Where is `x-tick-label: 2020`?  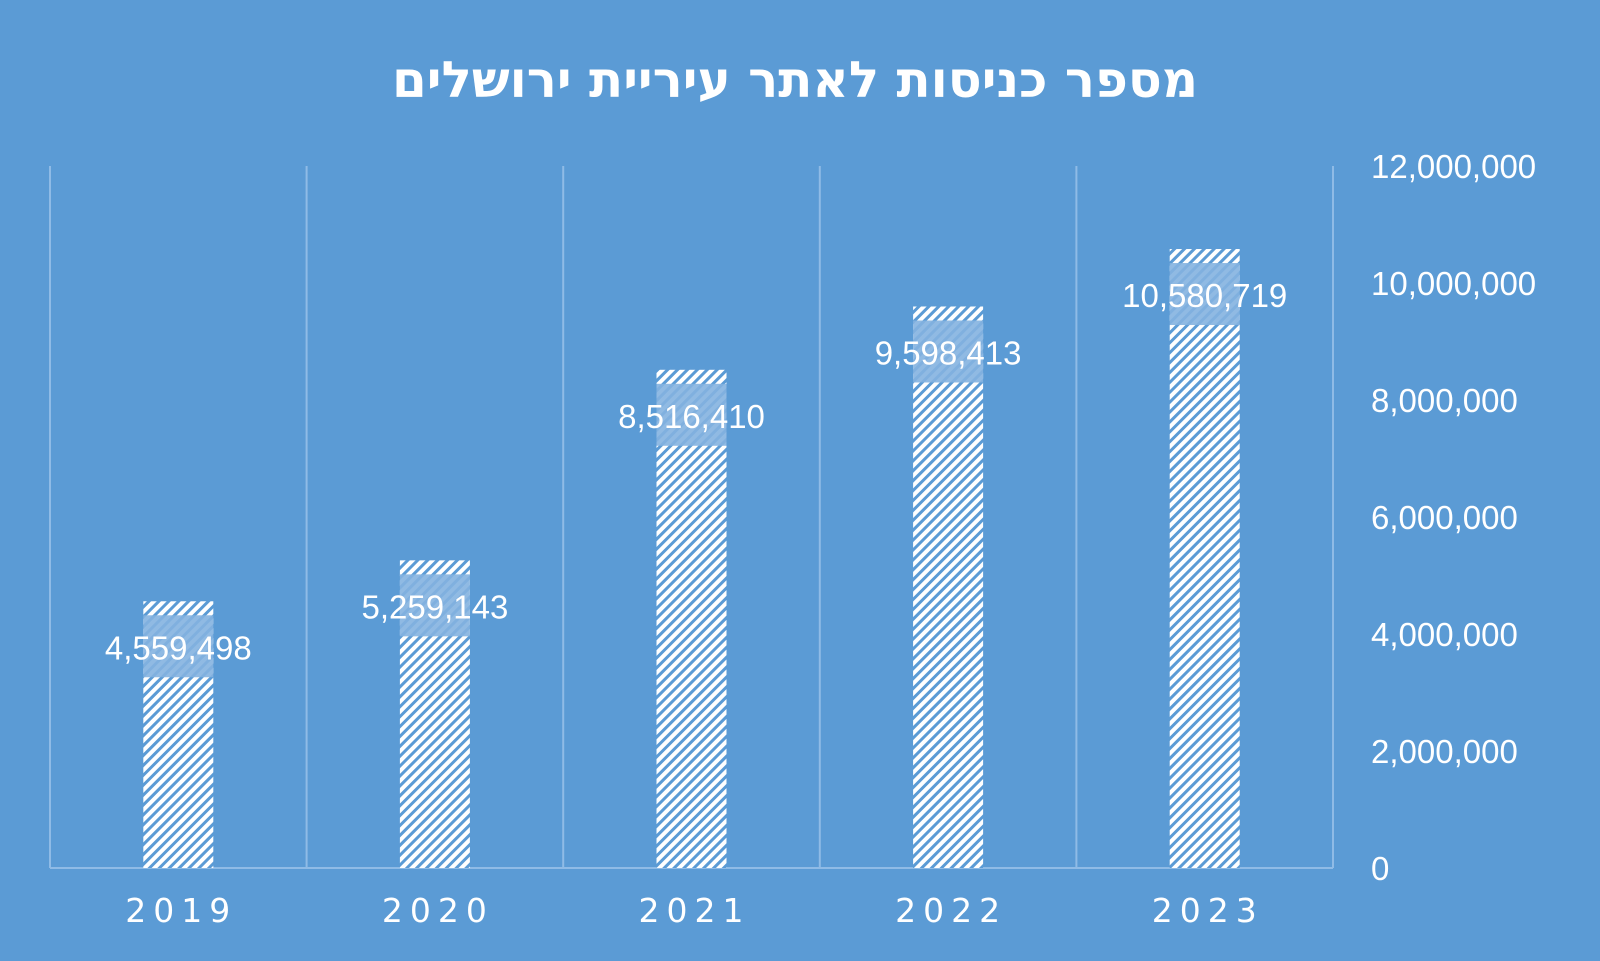
x-tick-label: 2020 is located at coordinates (438, 910).